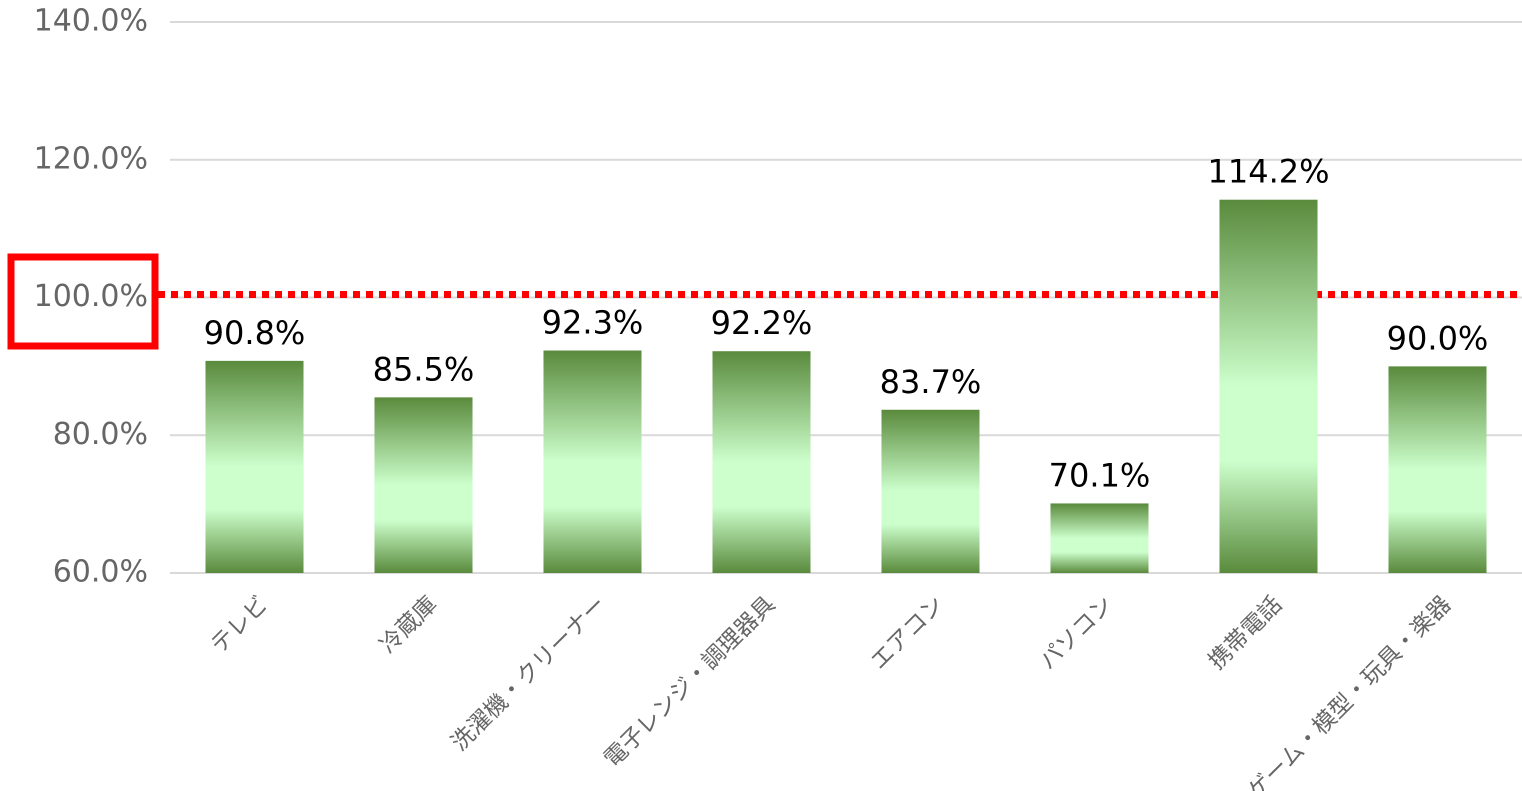  I want to click on value-label: 114.2%, so click(1268, 172).